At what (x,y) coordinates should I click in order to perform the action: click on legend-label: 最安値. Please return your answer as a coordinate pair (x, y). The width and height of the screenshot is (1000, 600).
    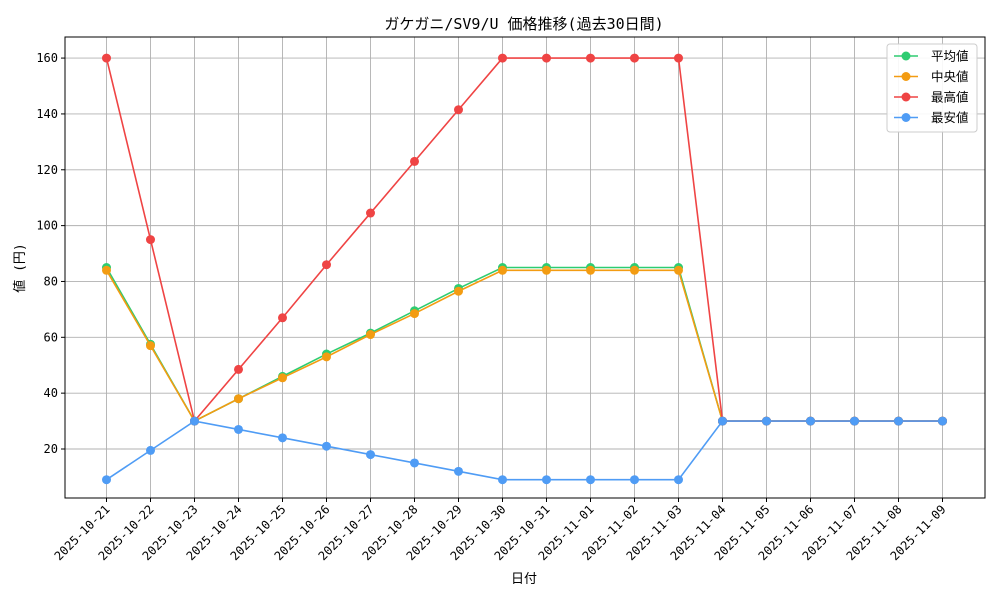
    Looking at the image, I should click on (950, 117).